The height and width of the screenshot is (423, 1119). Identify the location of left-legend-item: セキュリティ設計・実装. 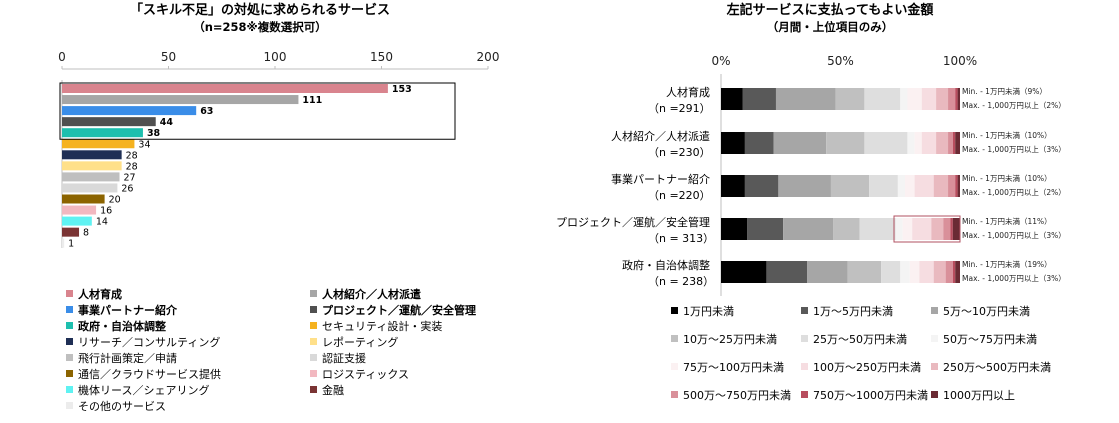
(376, 327).